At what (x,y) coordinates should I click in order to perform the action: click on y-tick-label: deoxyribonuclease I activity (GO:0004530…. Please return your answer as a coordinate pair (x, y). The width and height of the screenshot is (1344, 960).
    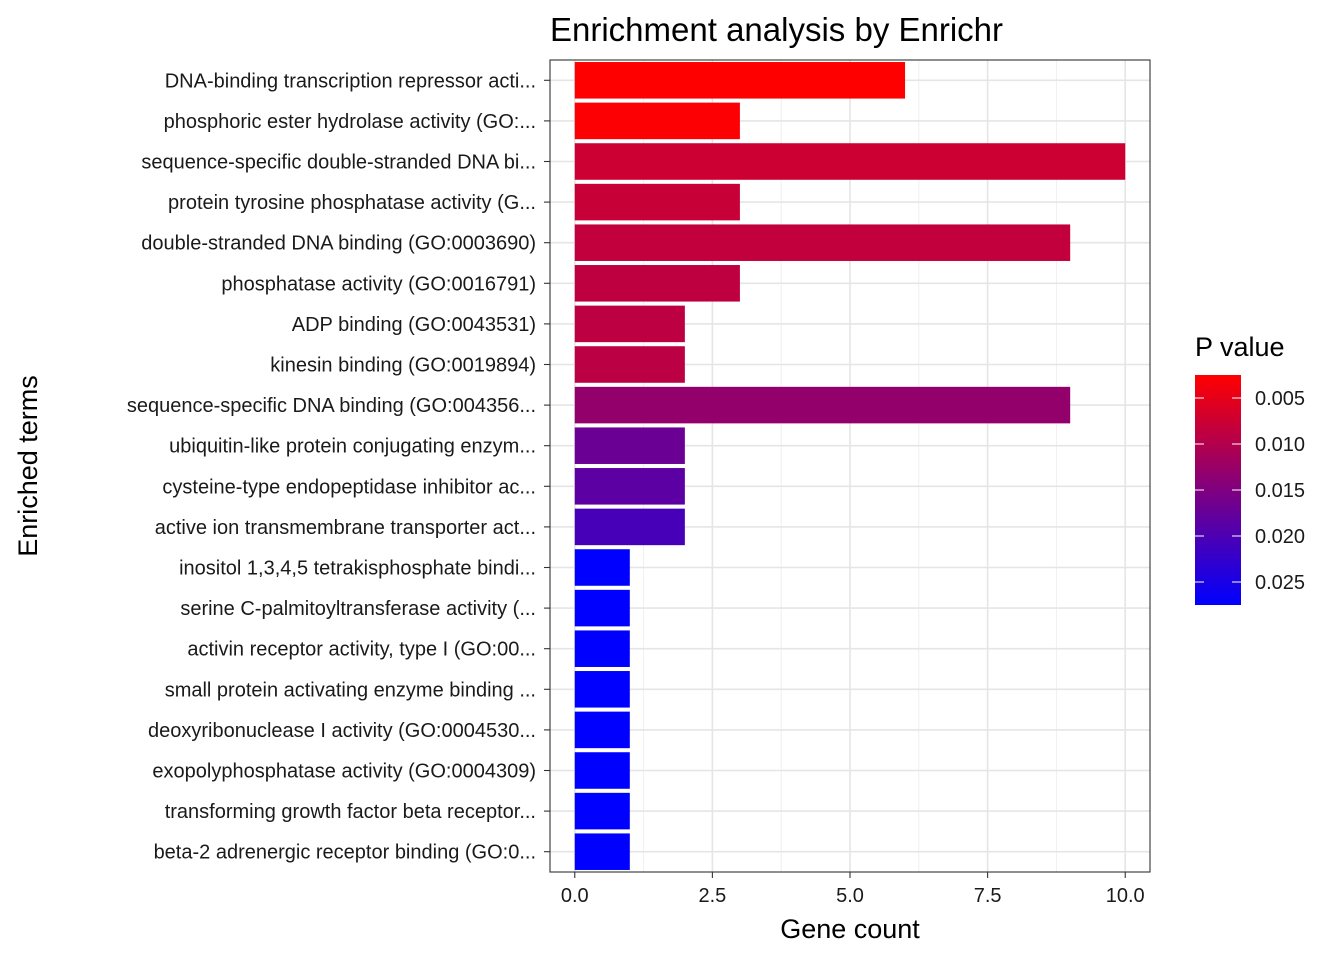
    Looking at the image, I should click on (342, 731).